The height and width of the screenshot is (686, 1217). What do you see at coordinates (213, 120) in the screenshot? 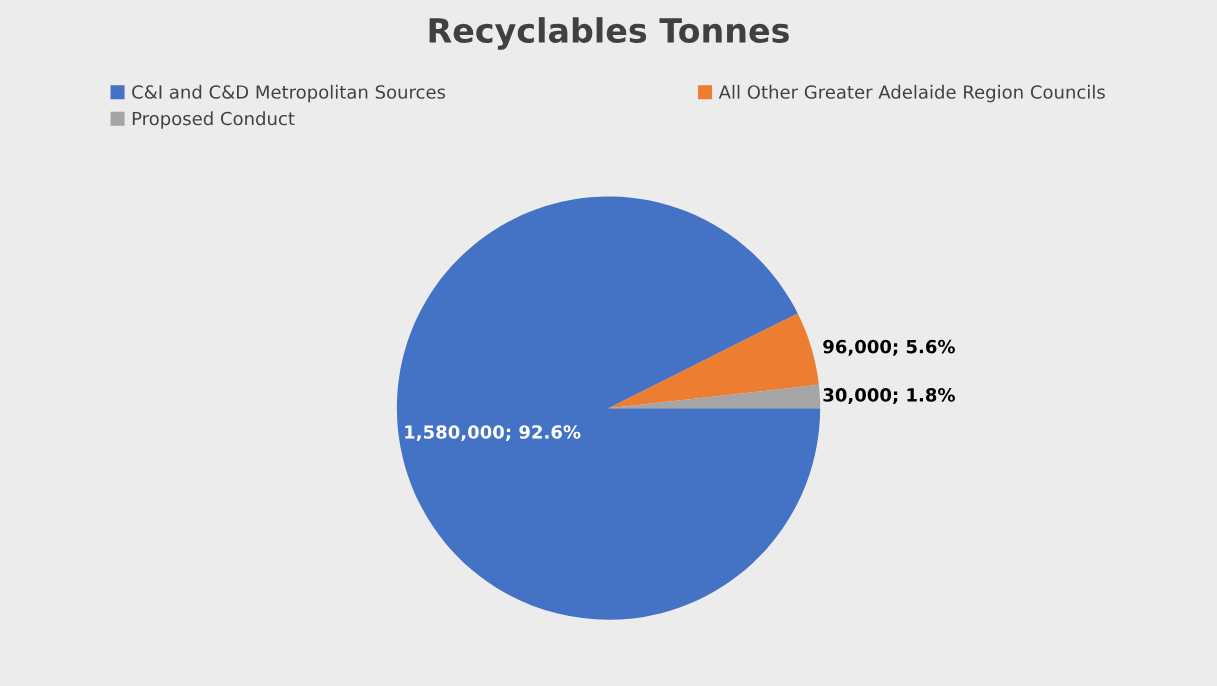
I see `legend-label: Proposed Conduct` at bounding box center [213, 120].